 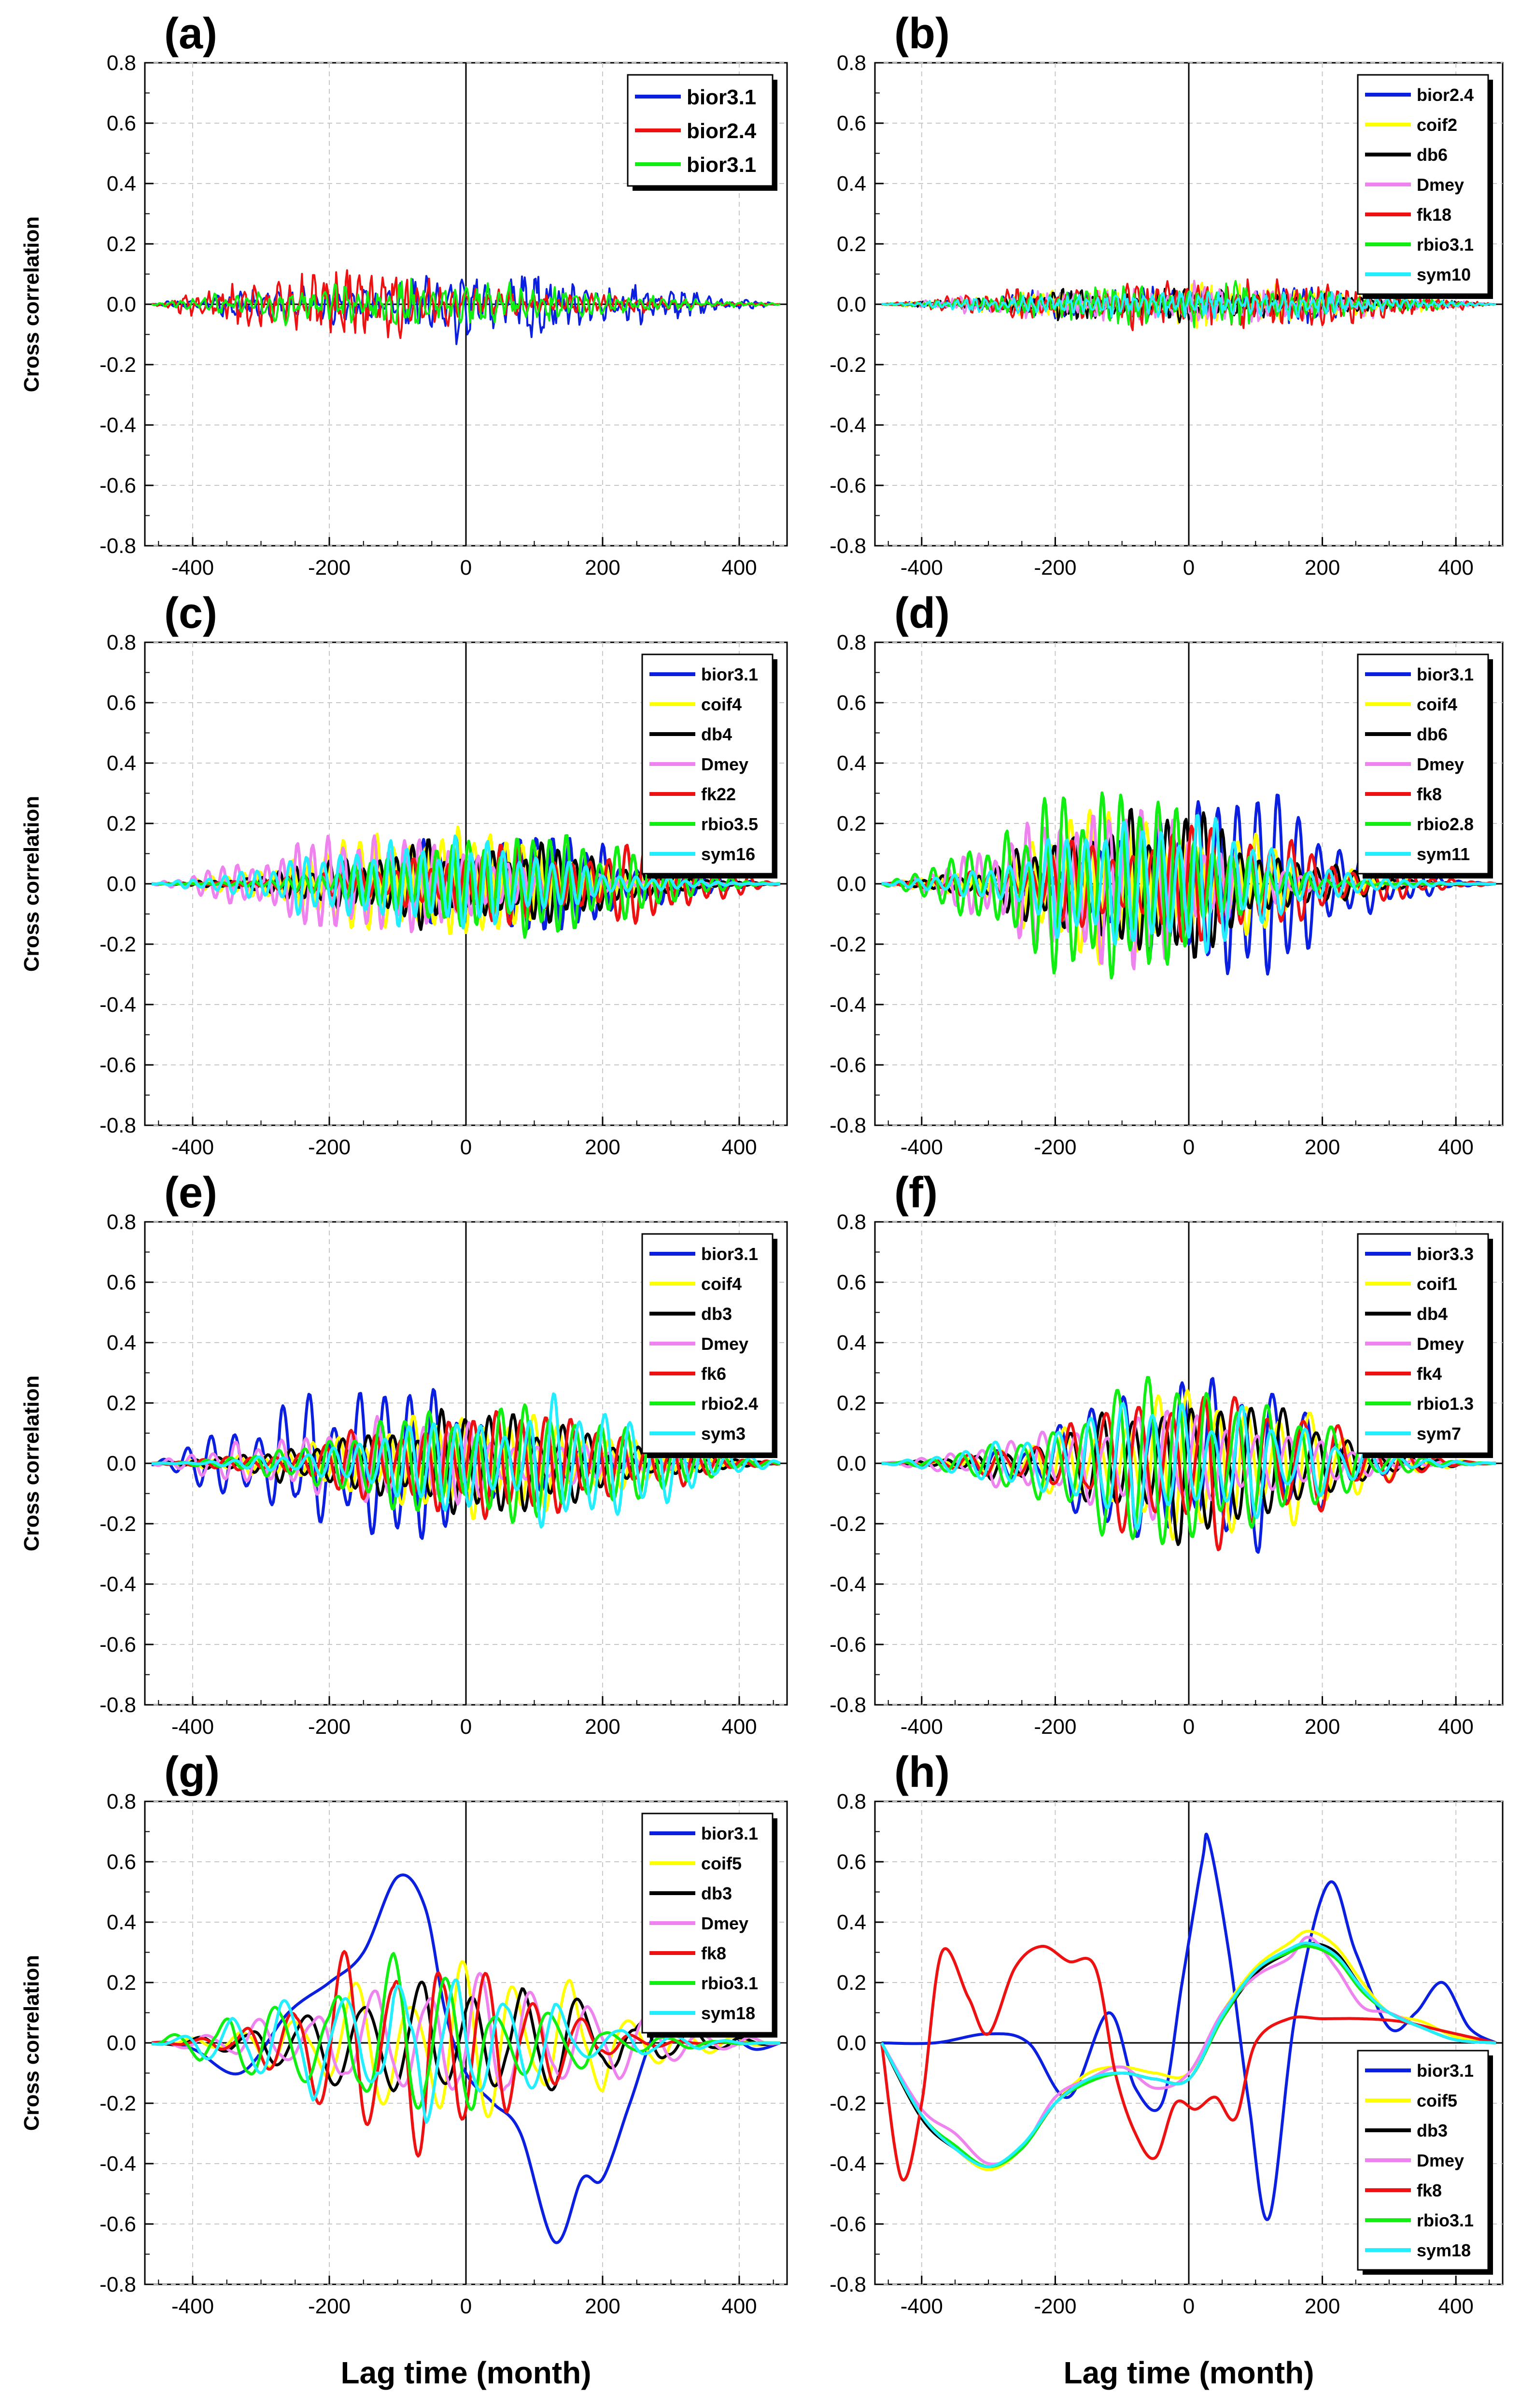 I want to click on series-line-db3, so click(x=466, y=1461).